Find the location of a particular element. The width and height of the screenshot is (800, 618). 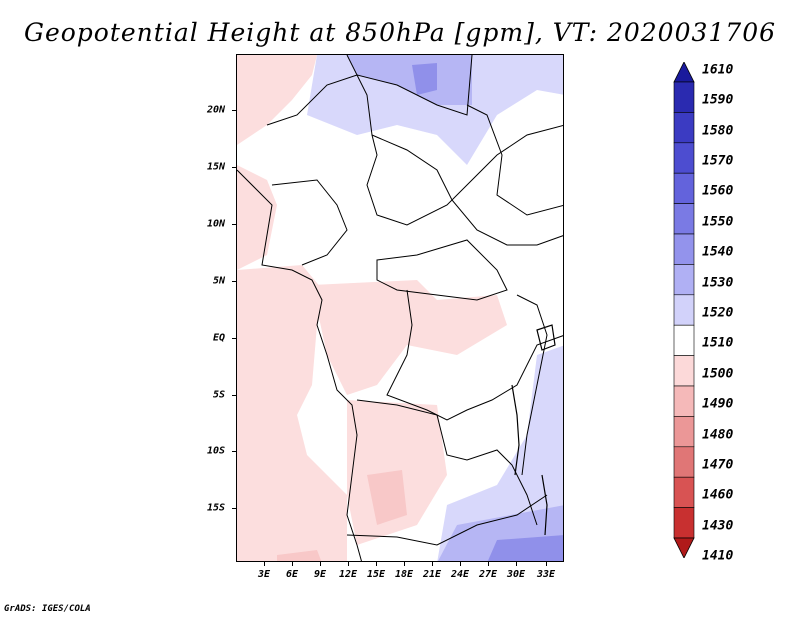

grads-credit: GrADS: IGES/COLA is located at coordinates (47, 609).